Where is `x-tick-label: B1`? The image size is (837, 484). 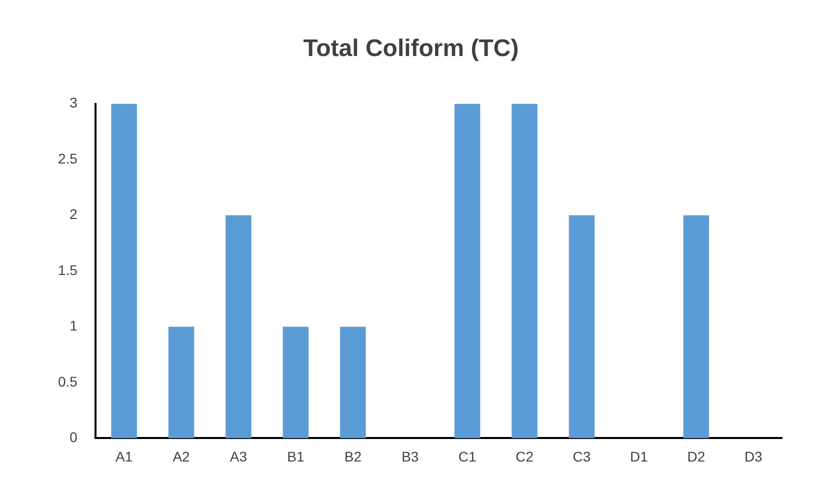 x-tick-label: B1 is located at coordinates (295, 456).